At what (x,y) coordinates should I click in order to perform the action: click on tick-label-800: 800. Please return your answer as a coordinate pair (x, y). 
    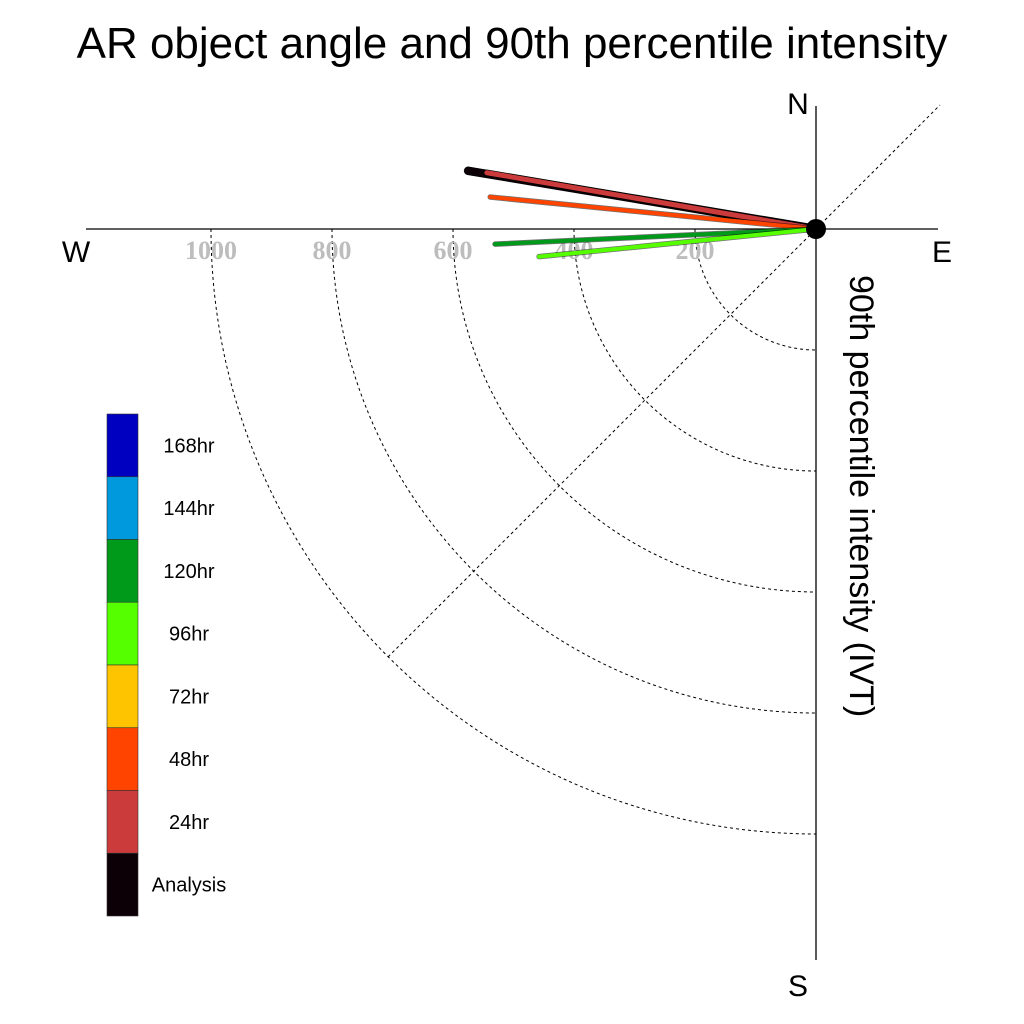
    Looking at the image, I should click on (332, 250).